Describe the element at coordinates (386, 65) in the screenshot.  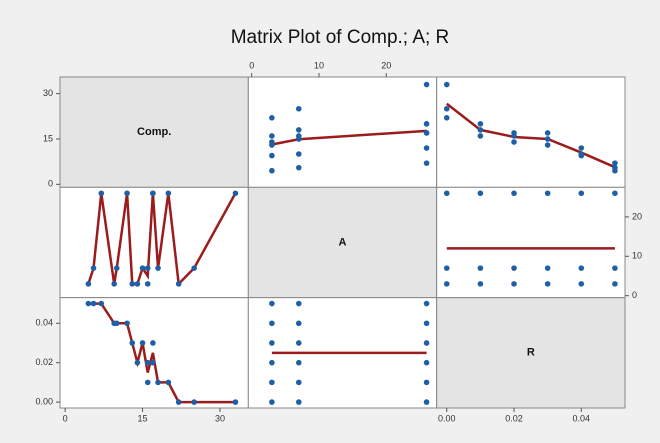
I see `x-tick-label: 20` at that location.